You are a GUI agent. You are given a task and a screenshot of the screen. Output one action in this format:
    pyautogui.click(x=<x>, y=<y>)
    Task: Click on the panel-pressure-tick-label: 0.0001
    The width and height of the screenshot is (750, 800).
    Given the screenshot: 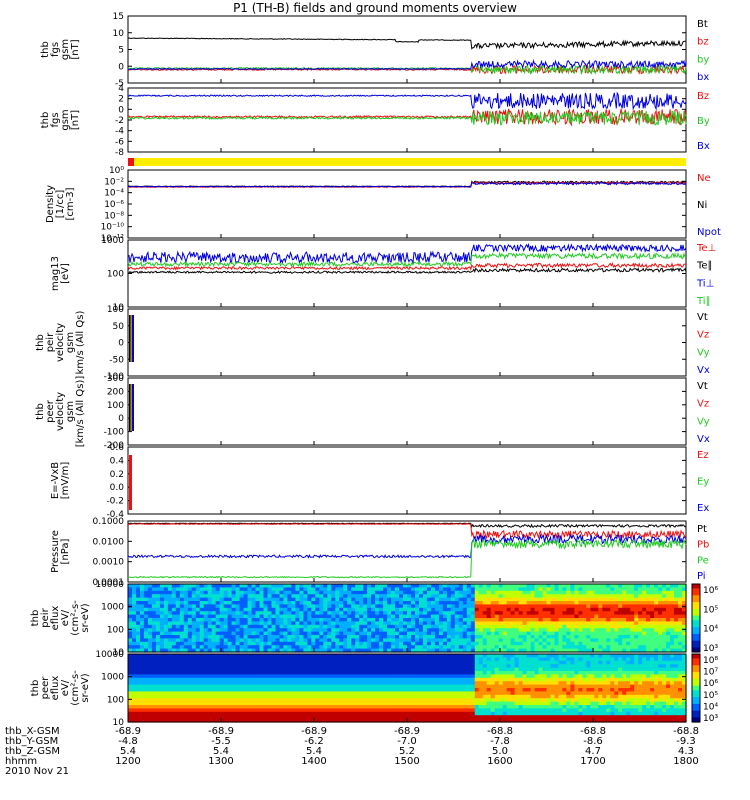 What is the action you would take?
    pyautogui.click(x=109, y=583)
    